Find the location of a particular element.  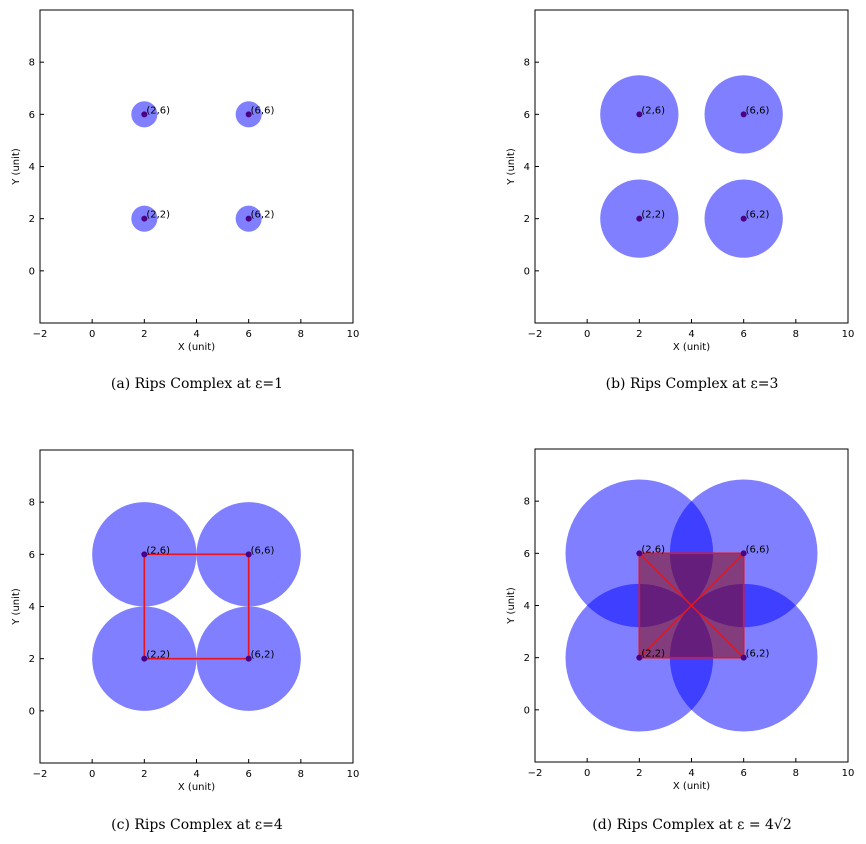

subfigure-caption: (c) Rips Complex at ε=4 is located at coordinates (197, 825).